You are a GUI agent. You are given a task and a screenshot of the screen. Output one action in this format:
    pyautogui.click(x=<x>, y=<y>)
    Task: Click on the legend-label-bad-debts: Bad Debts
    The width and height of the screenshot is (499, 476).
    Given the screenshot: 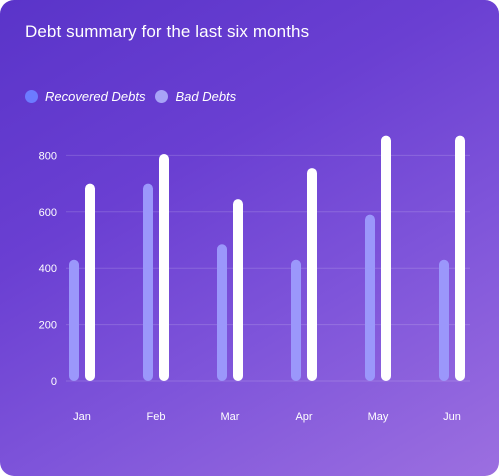 What is the action you would take?
    pyautogui.click(x=206, y=96)
    